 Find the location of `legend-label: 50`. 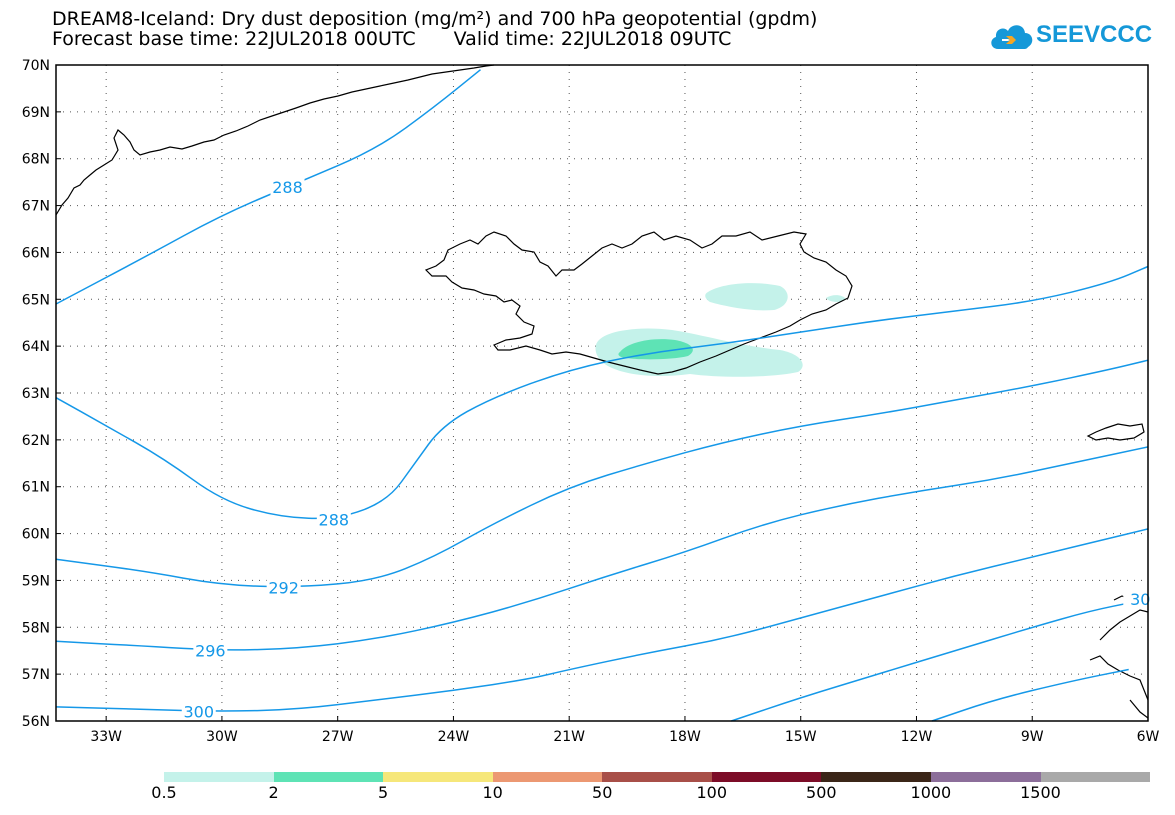

legend-label: 50 is located at coordinates (602, 792).